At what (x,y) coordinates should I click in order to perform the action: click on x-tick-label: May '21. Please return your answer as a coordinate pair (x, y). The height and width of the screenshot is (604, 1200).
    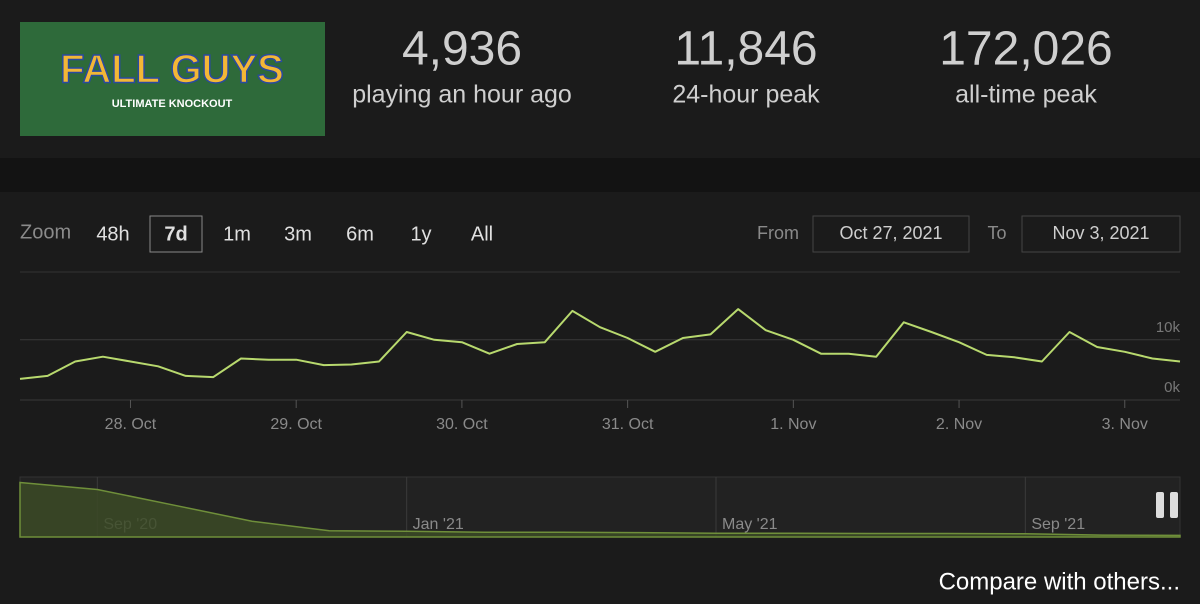
    Looking at the image, I should click on (750, 524).